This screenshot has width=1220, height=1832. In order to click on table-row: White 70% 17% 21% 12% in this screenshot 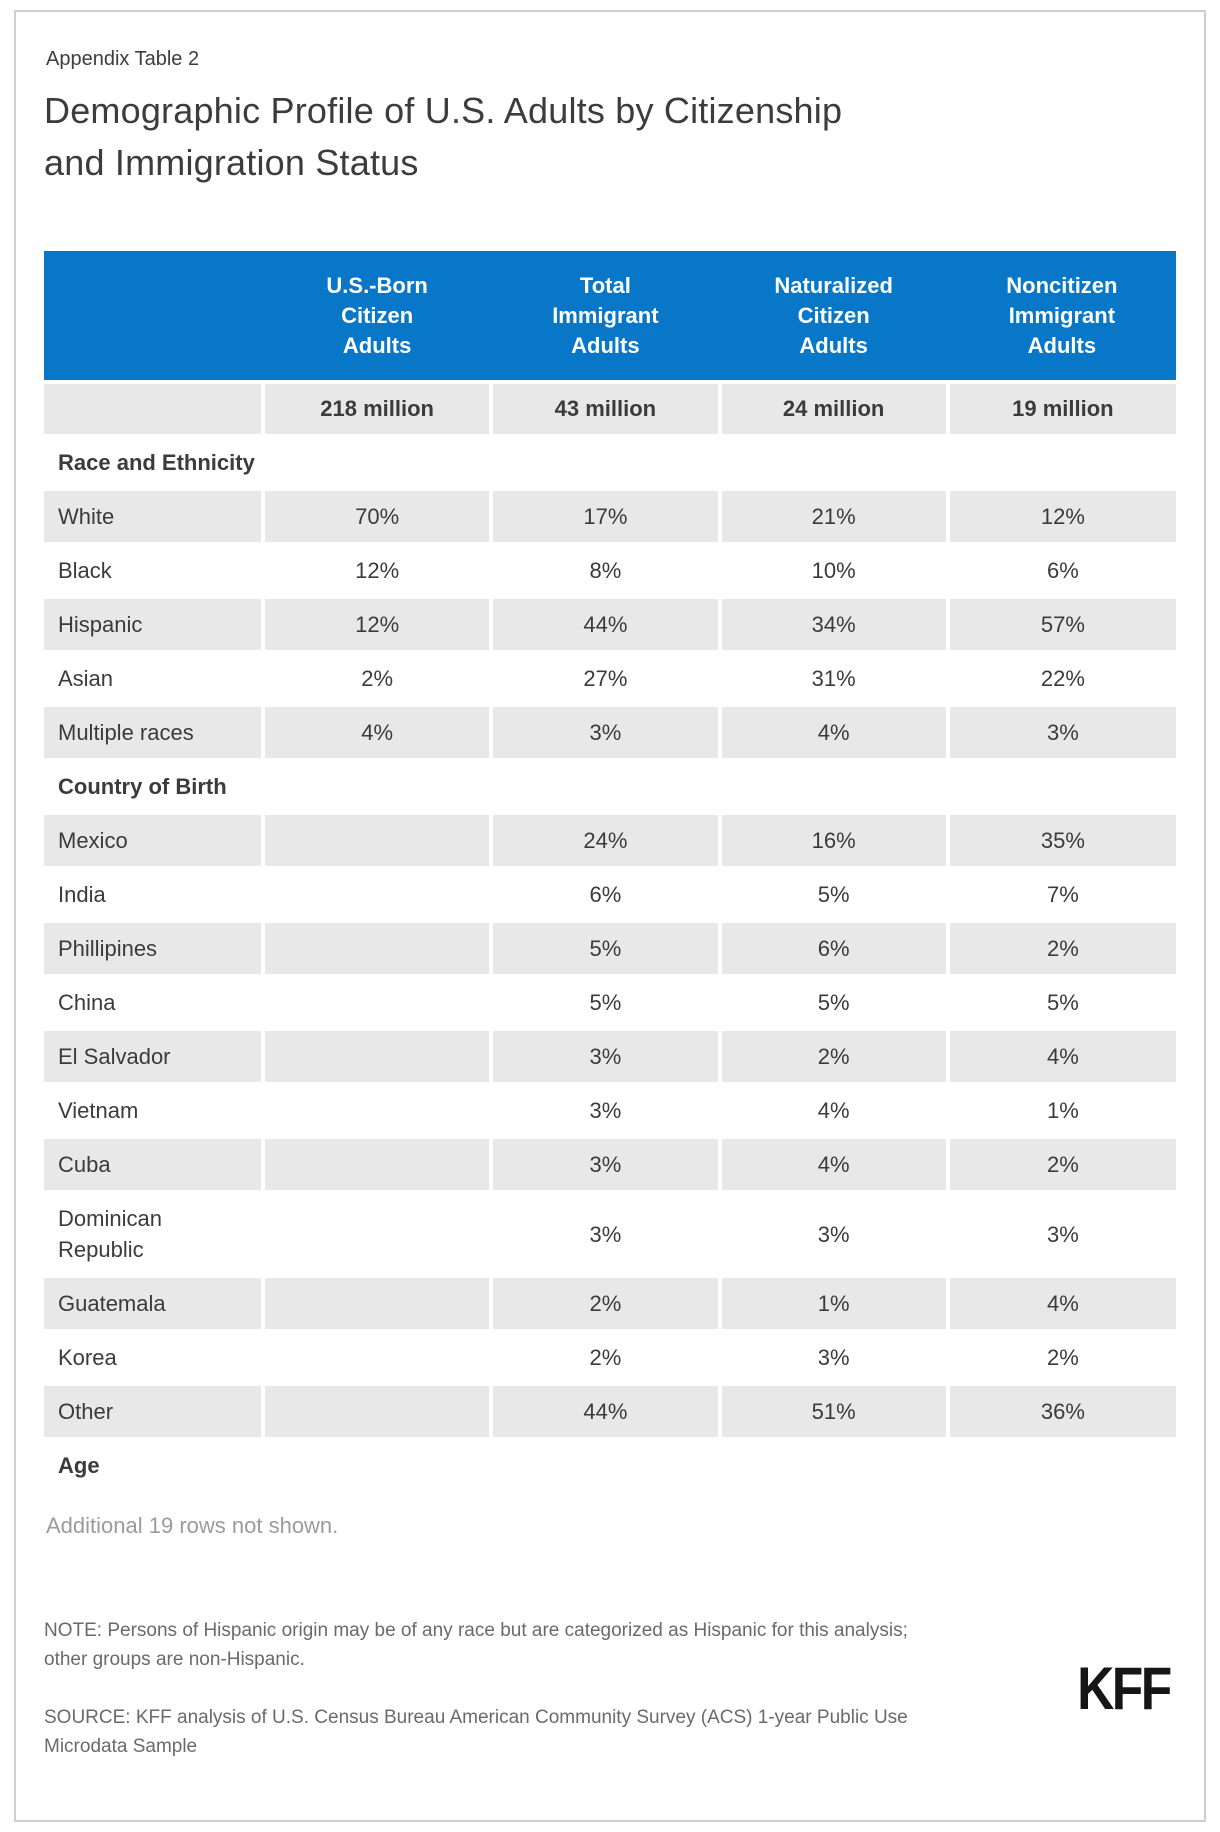, I will do `click(610, 516)`.